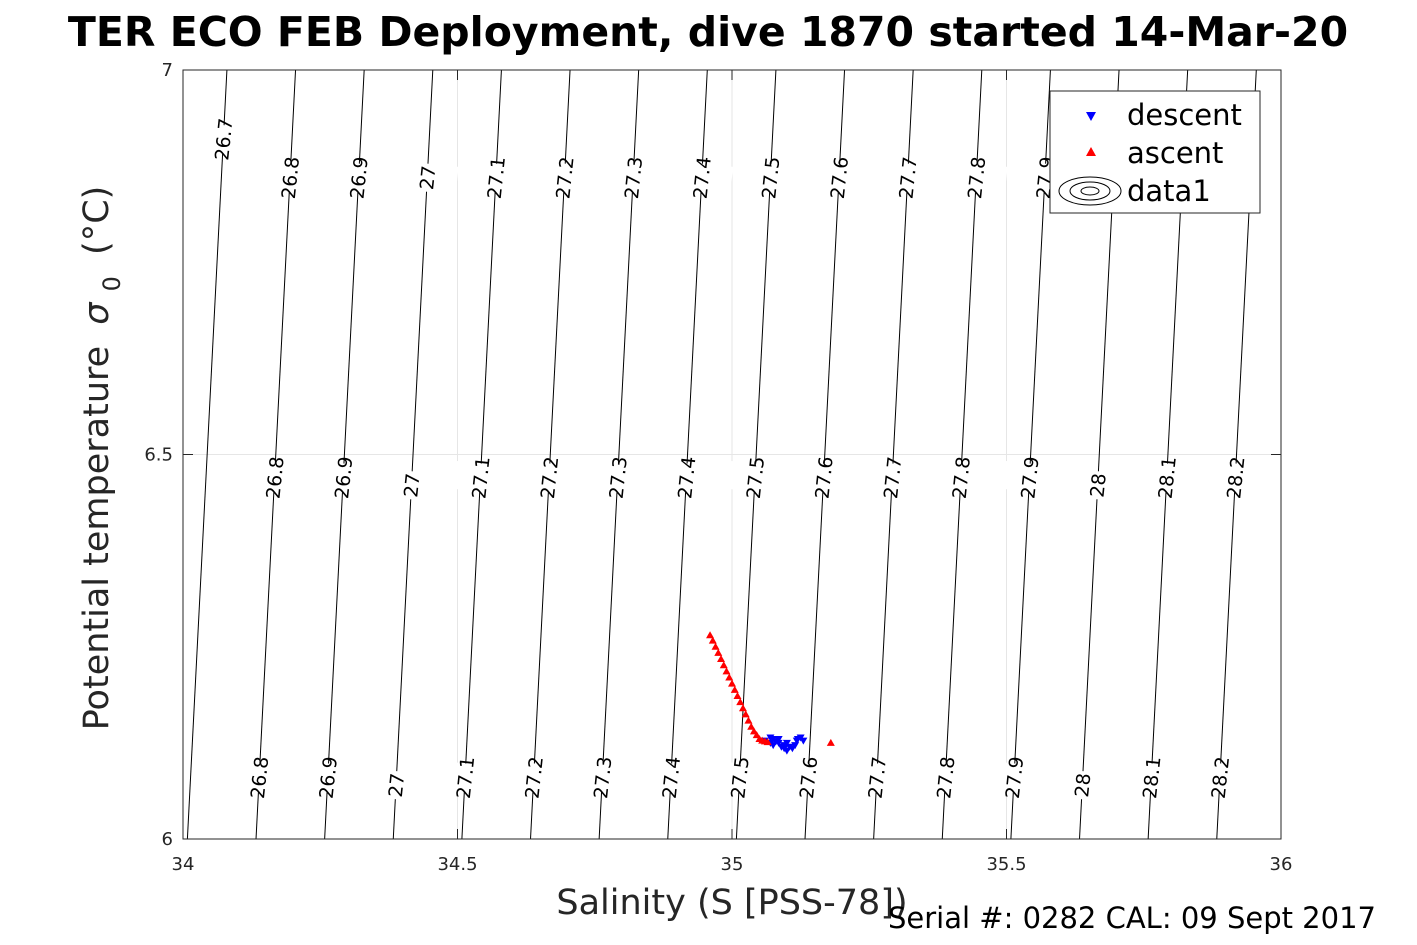 Image resolution: width=1417 pixels, height=945 pixels. Describe the element at coordinates (97, 538) in the screenshot. I see `y-axis-label-text: Potential temperature` at that location.